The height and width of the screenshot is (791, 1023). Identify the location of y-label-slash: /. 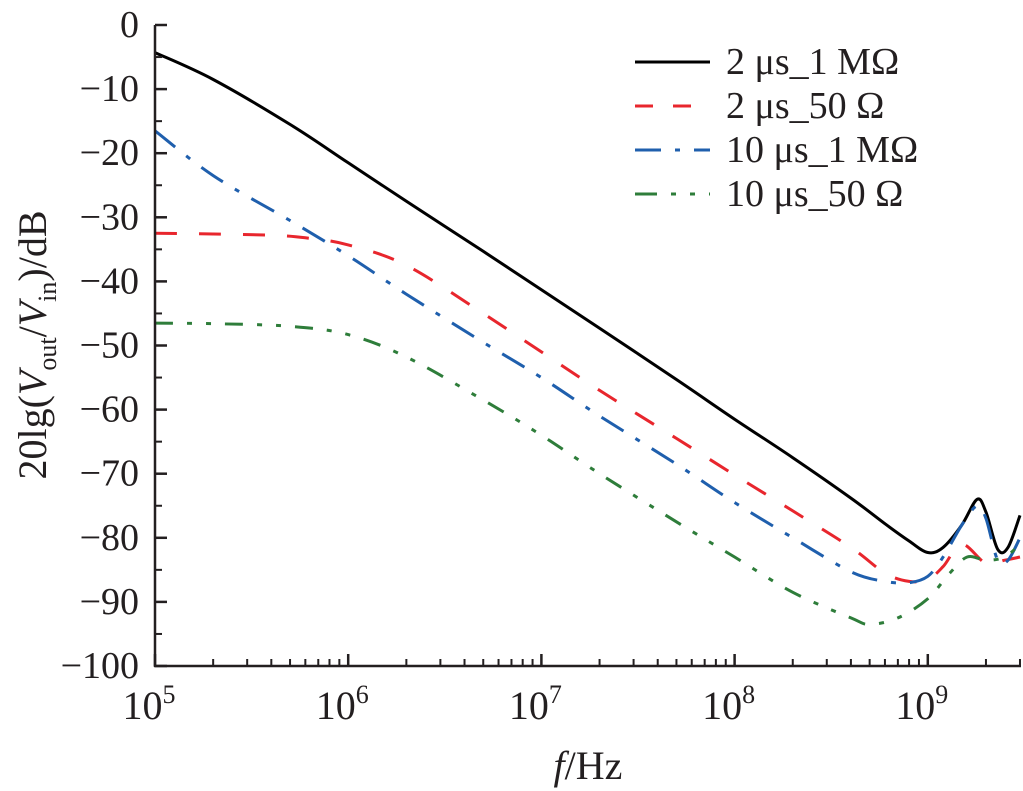
(32, 331).